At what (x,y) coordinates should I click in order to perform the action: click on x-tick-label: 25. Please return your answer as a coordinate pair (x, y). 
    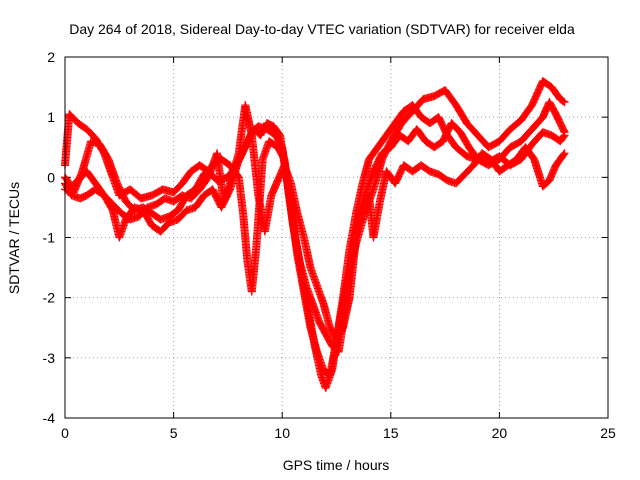
    Looking at the image, I should click on (608, 433).